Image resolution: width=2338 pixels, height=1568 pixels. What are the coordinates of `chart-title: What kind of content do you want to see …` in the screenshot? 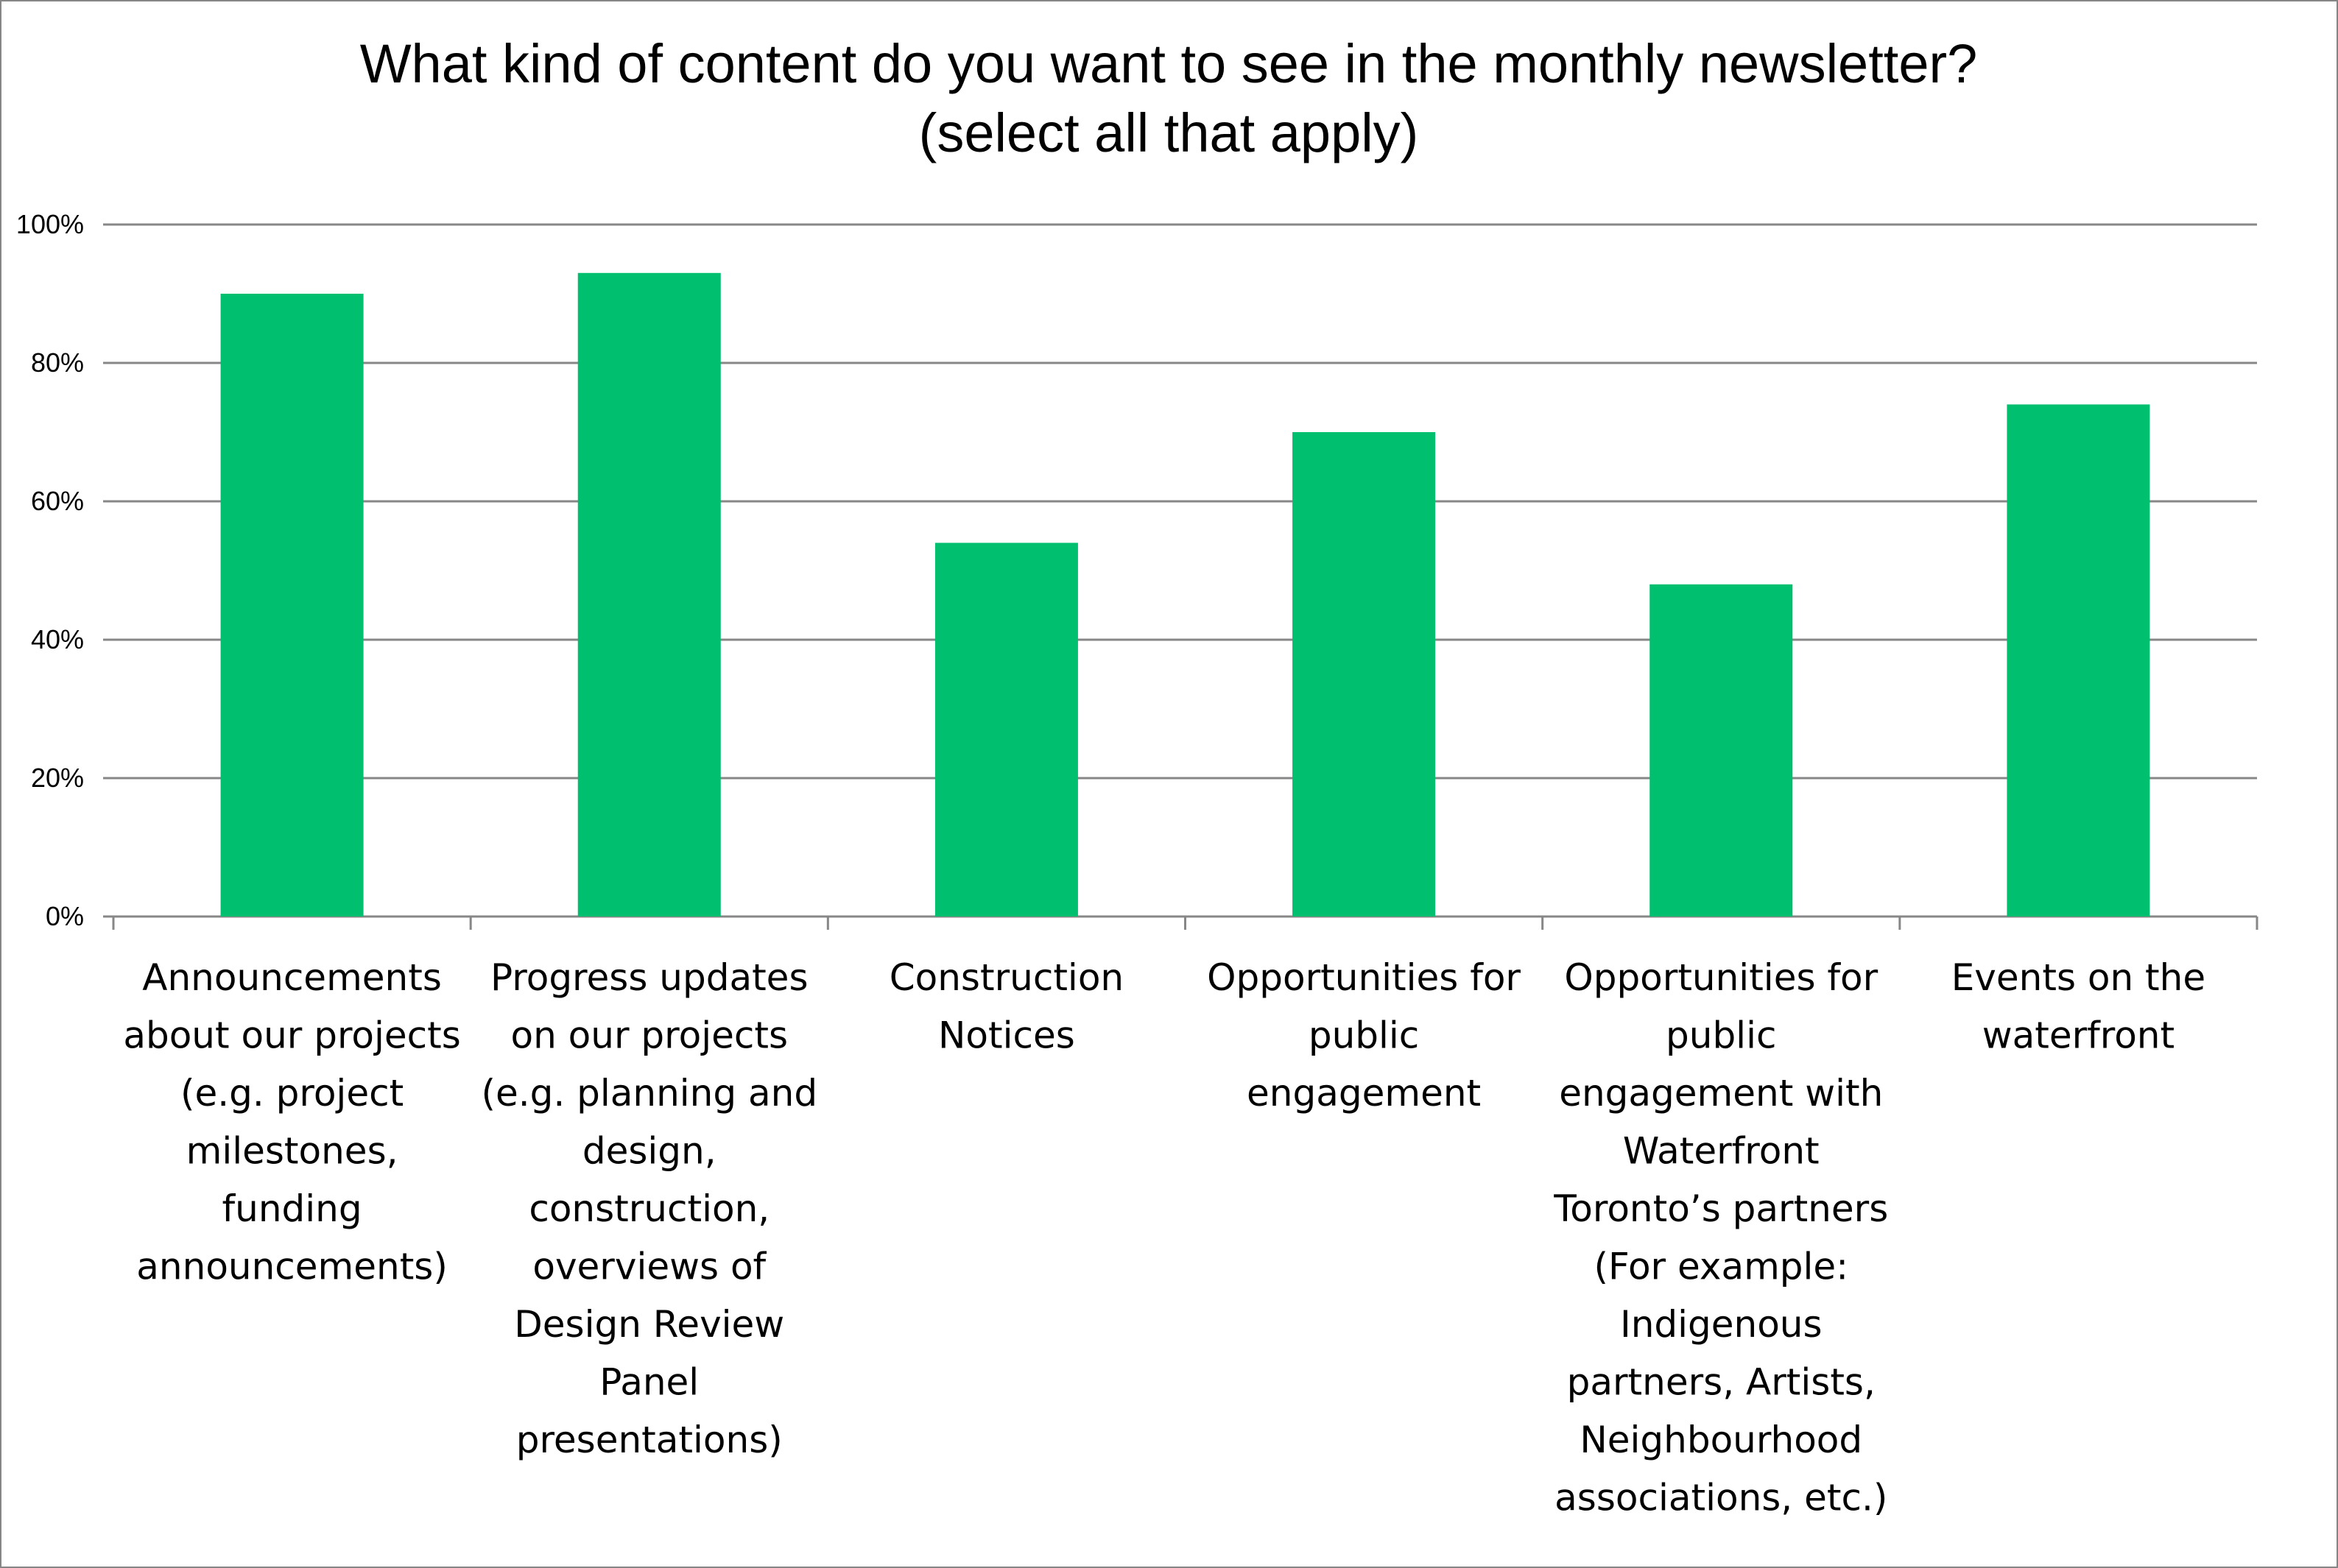 It's located at (1169, 64).